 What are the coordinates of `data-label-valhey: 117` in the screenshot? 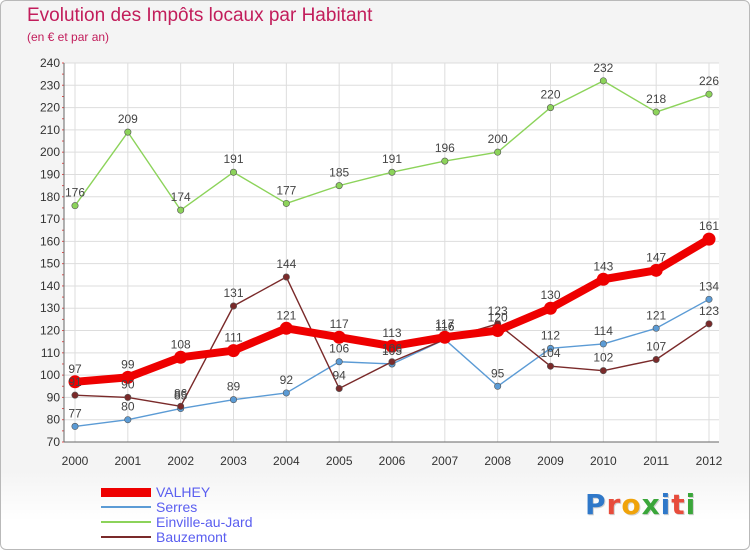 It's located at (339, 324).